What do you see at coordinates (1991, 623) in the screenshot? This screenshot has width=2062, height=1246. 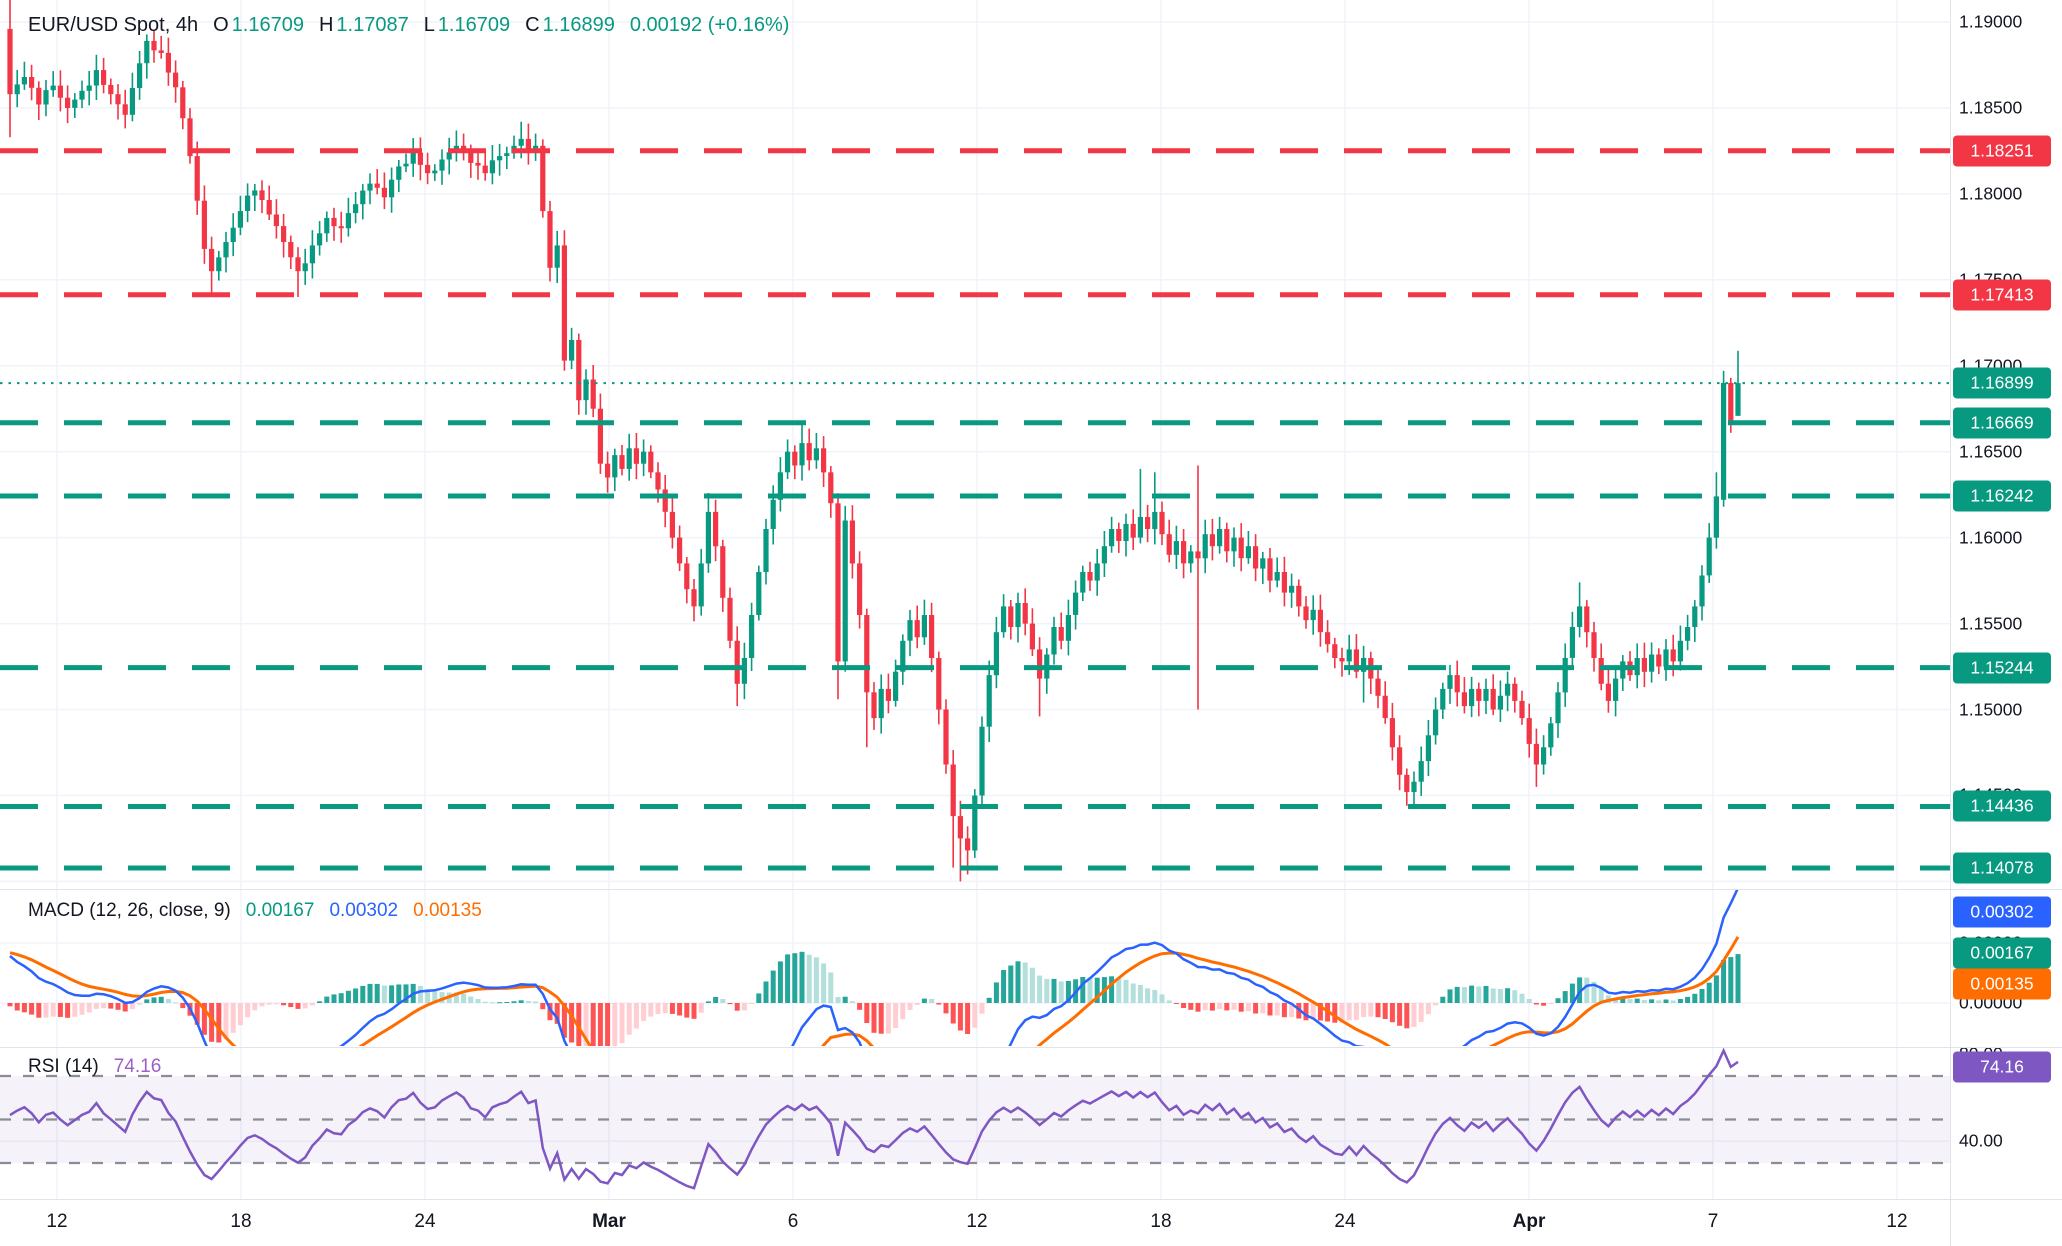 I see `price-tick: 1.15500` at bounding box center [1991, 623].